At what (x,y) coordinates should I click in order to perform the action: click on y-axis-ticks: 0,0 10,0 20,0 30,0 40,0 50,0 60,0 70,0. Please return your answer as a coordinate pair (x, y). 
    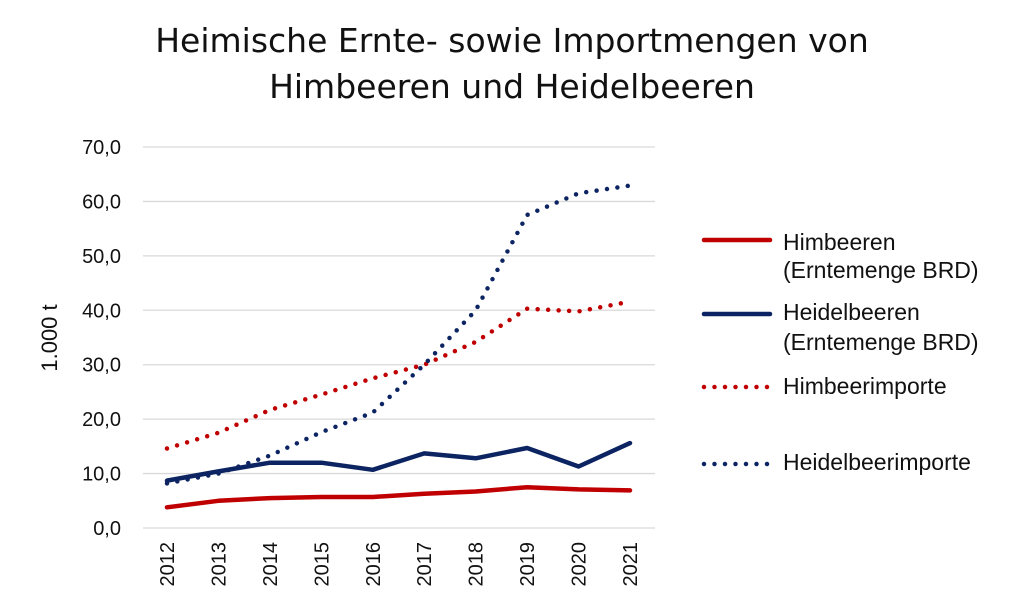
    Looking at the image, I should click on (101, 338).